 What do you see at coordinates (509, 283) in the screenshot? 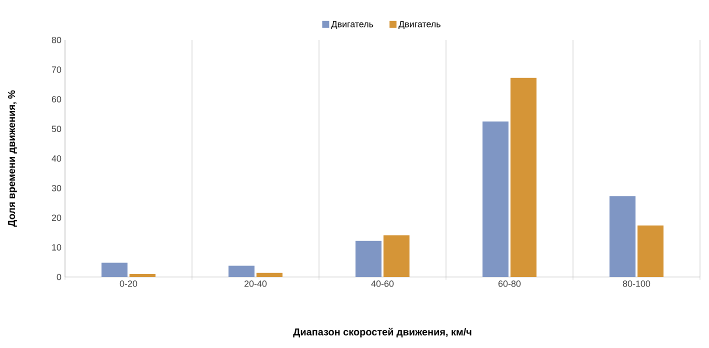
I see `x-tick-label: 60-80` at bounding box center [509, 283].